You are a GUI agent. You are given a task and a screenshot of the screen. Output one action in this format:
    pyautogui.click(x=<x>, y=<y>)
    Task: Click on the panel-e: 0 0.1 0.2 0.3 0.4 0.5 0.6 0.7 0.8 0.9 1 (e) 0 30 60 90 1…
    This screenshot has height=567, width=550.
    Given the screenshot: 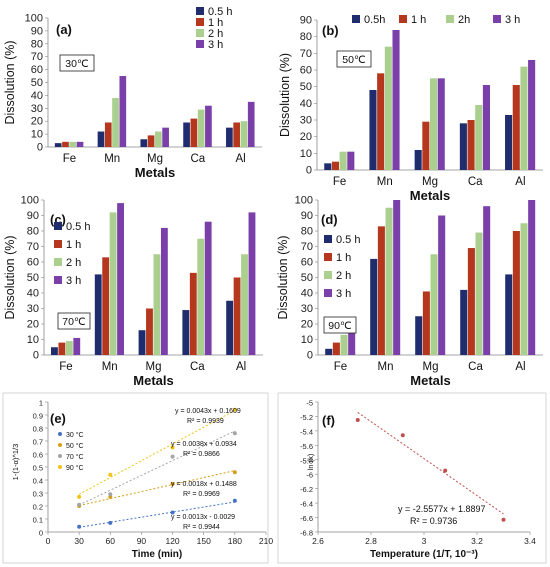 What is the action you would take?
    pyautogui.click(x=142, y=480)
    